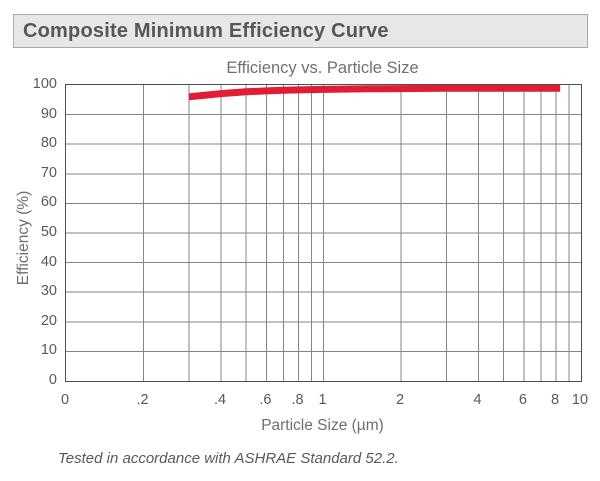 The image size is (600, 481). I want to click on y-tick-label: 20, so click(48, 320).